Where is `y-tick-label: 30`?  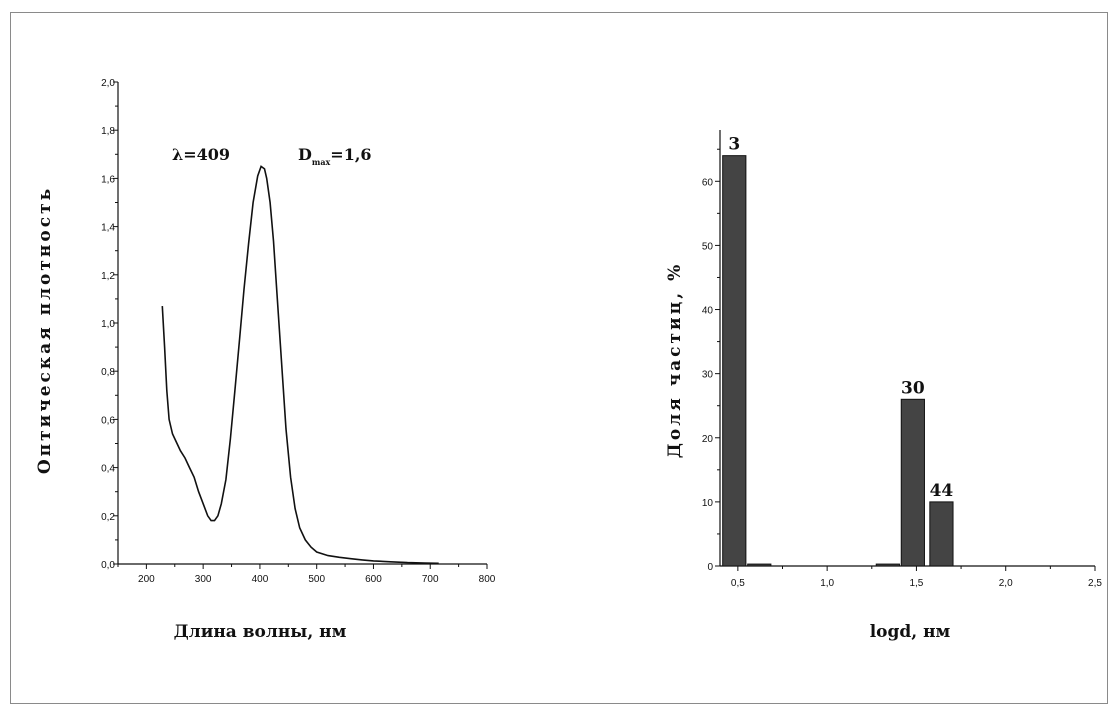 y-tick-label: 30 is located at coordinates (708, 375).